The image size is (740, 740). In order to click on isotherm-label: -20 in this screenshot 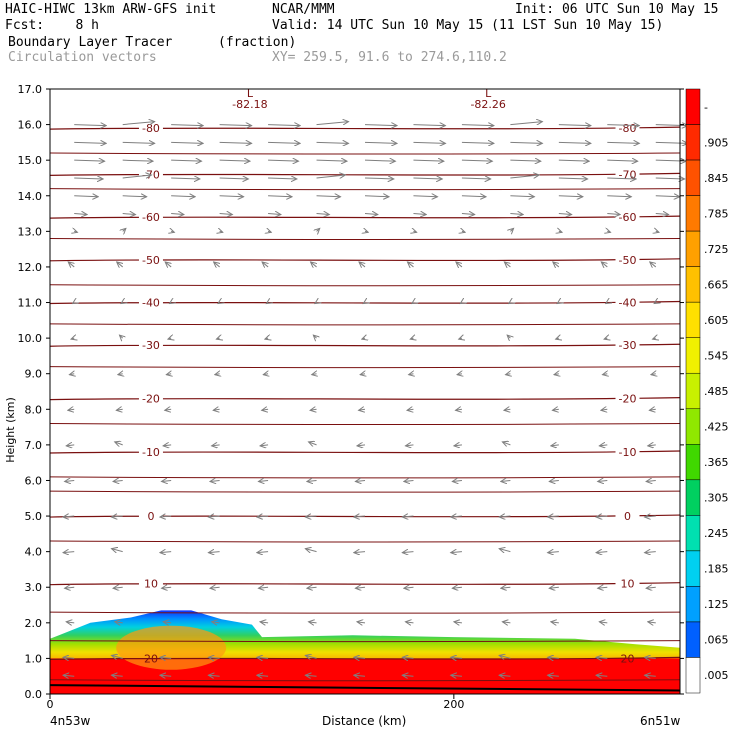, I will do `click(151, 399)`.